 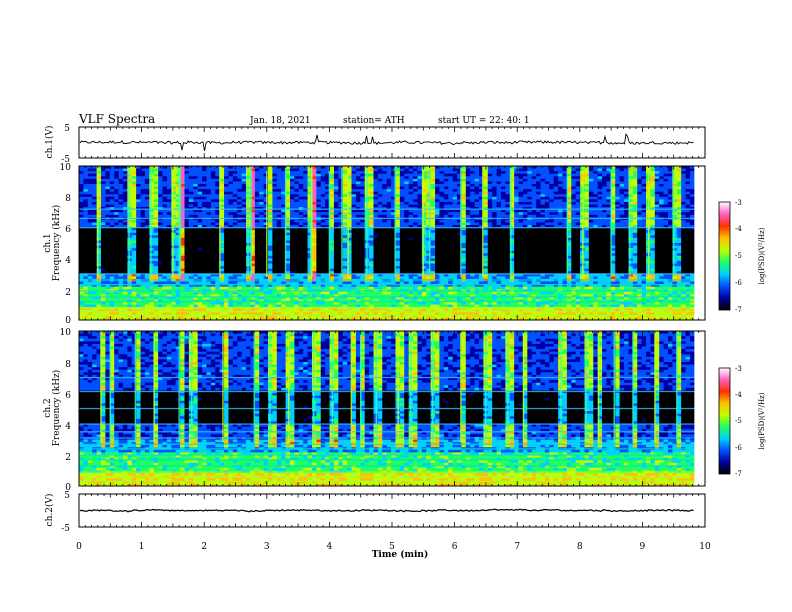 What do you see at coordinates (244, 203) in the screenshot?
I see `ch1-spec-cell-1997` at bounding box center [244, 203].